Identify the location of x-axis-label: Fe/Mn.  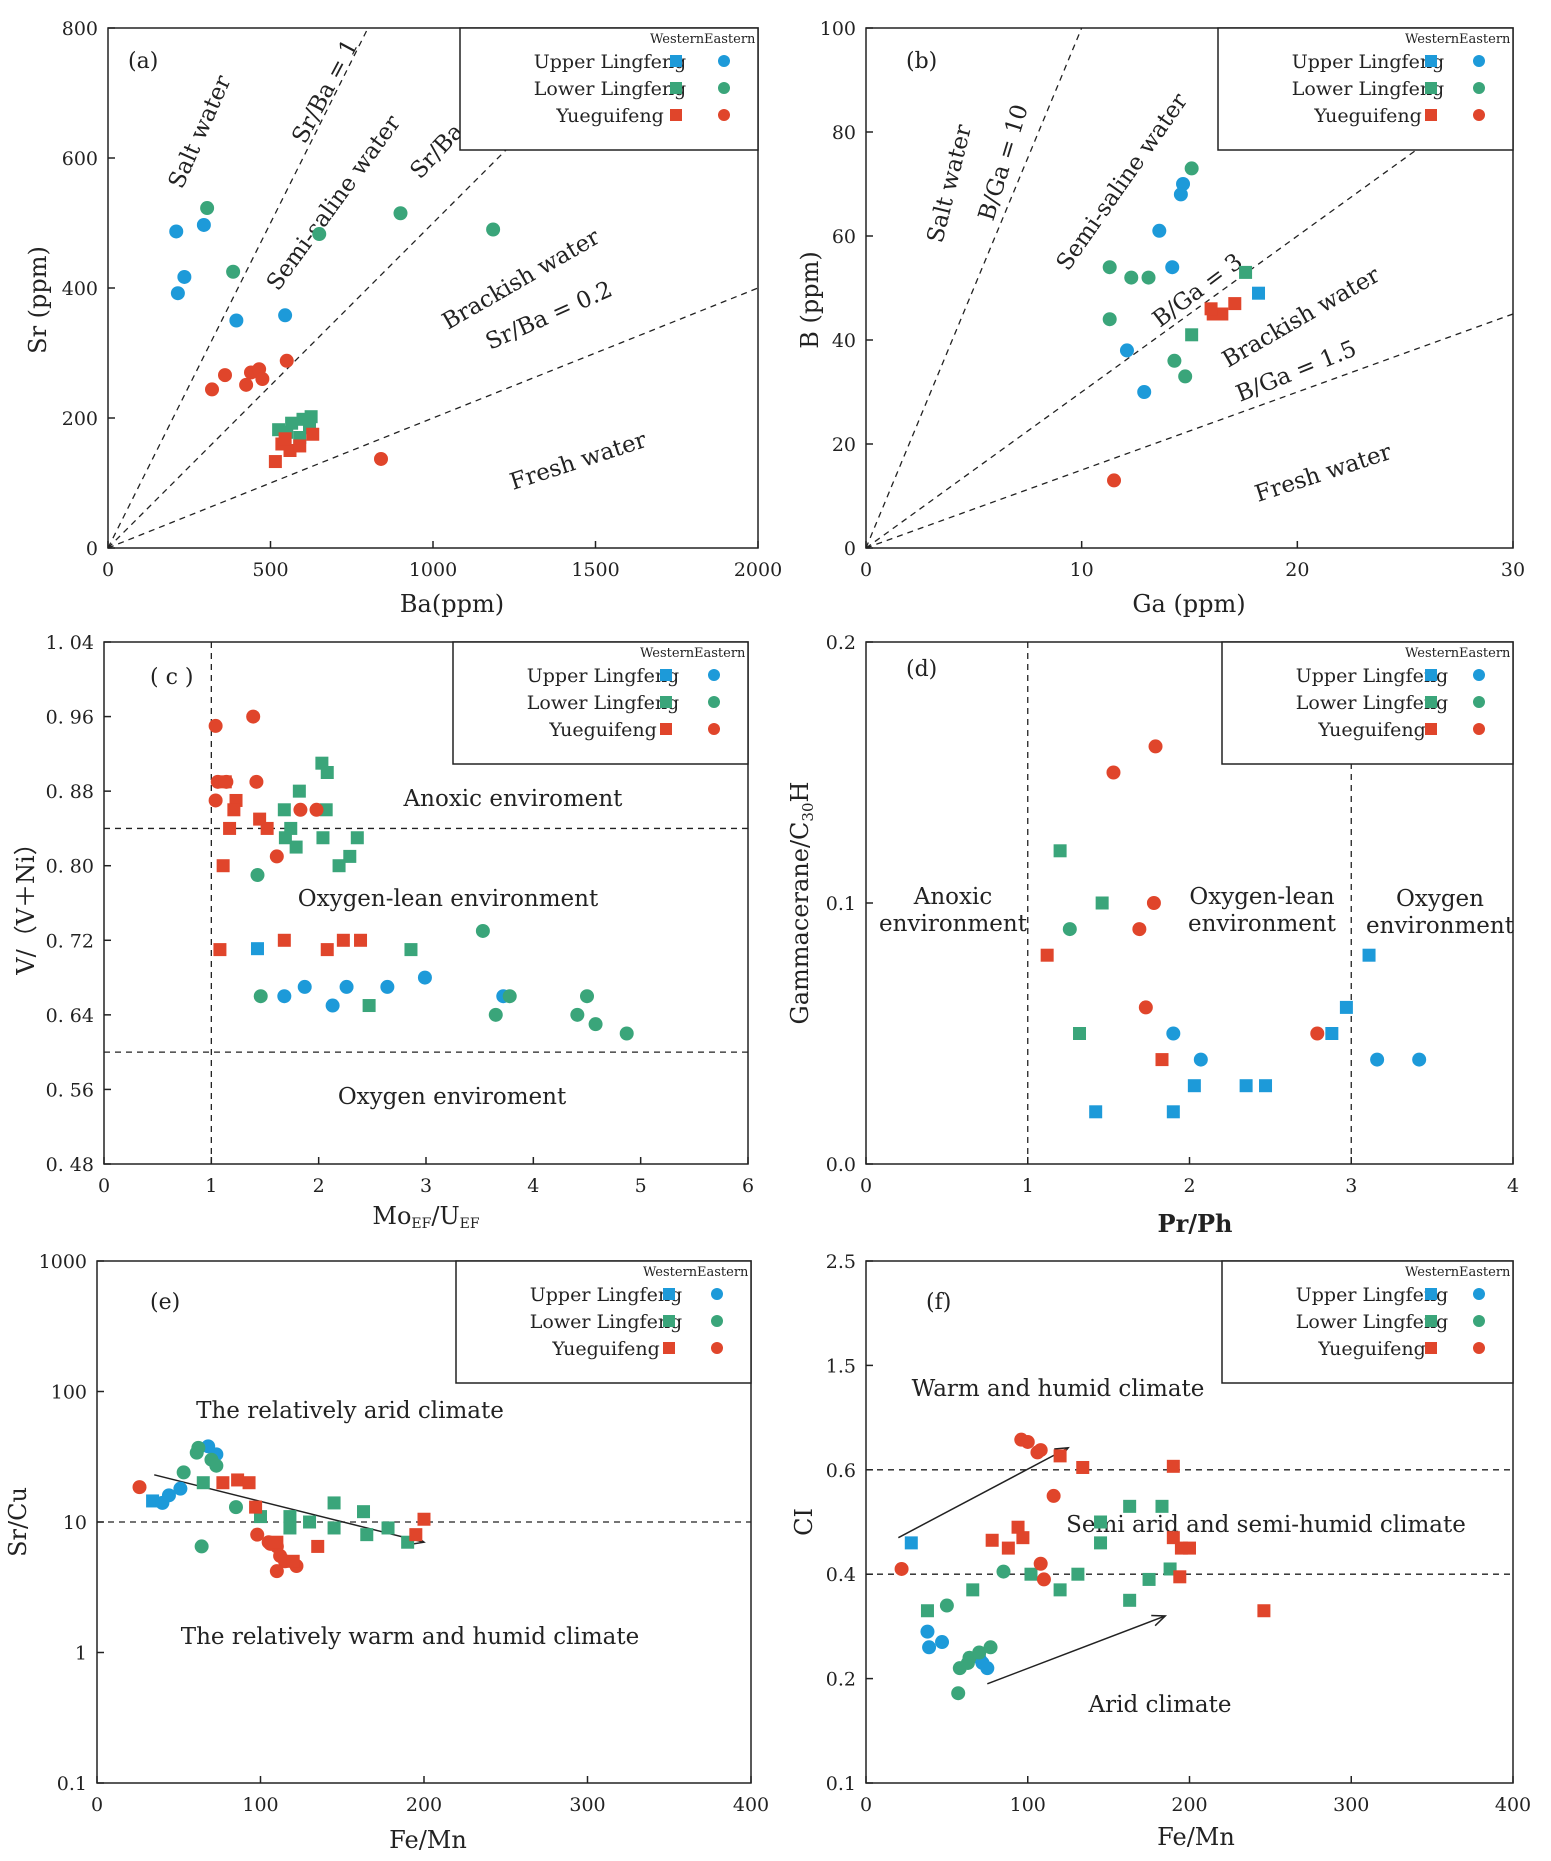
(428, 1840).